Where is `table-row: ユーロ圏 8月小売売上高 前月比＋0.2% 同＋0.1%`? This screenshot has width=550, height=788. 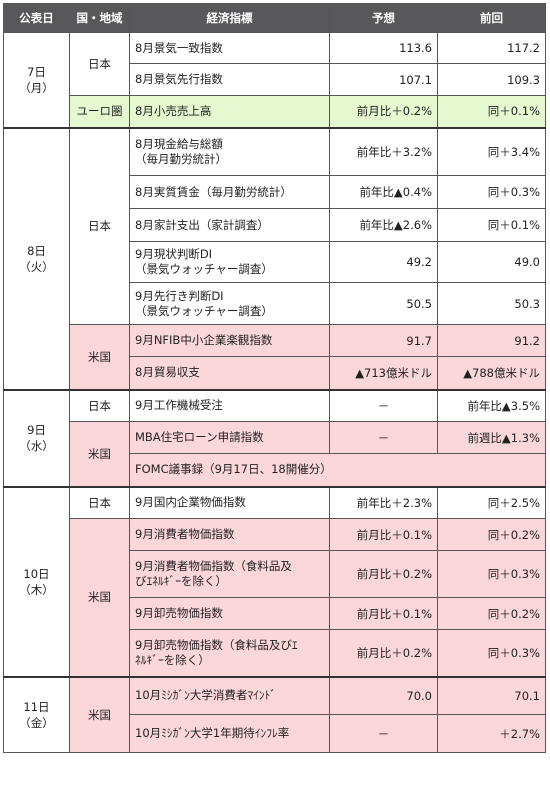
table-row: ユーロ圏 8月小売売上高 前月比＋0.2% 同＋0.1% is located at coordinates (275, 111).